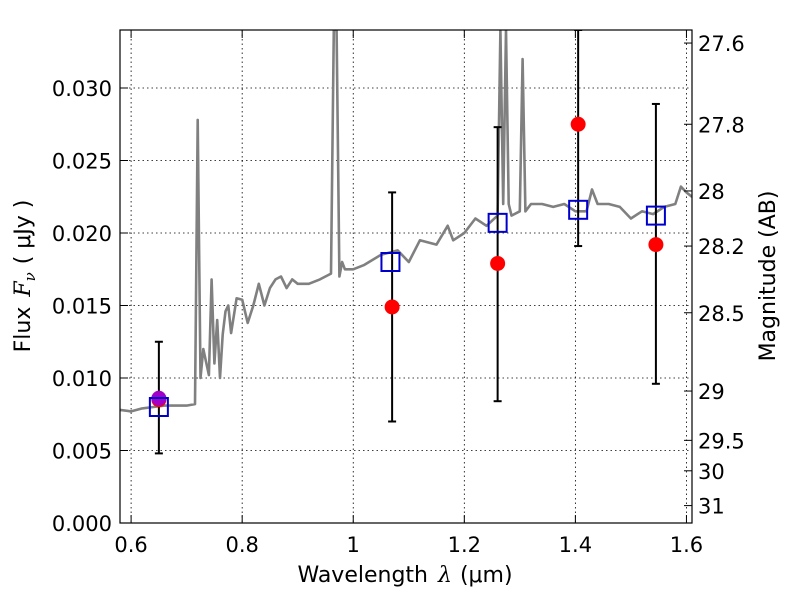  What do you see at coordinates (82, 452) in the screenshot?
I see `y-tick-label: 0.005` at bounding box center [82, 452].